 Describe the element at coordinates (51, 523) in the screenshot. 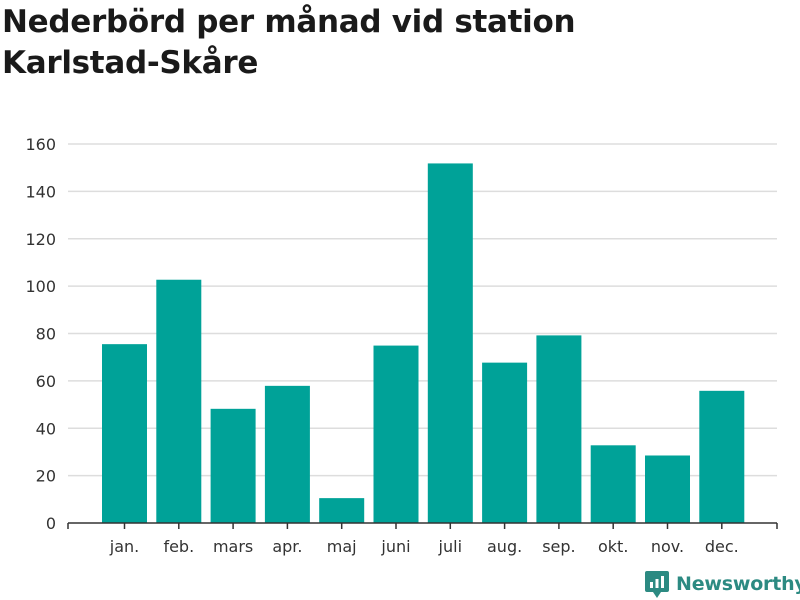

I see `y-tick-label: 0` at that location.